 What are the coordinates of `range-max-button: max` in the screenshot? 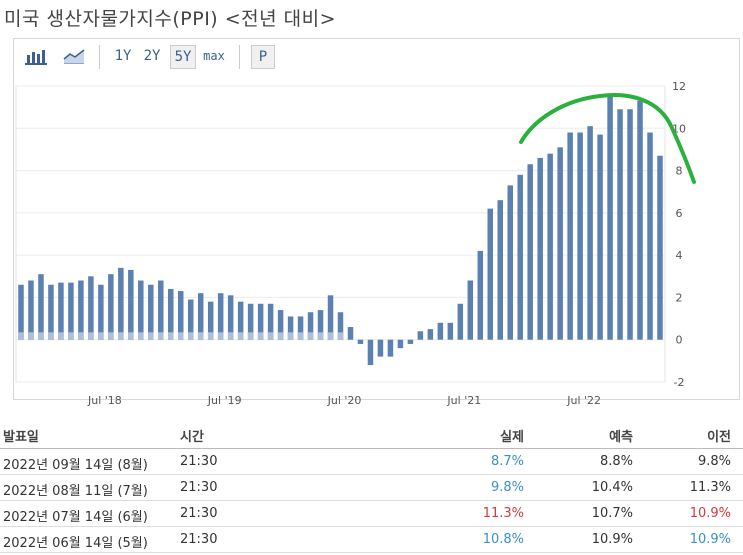 It's located at (214, 56).